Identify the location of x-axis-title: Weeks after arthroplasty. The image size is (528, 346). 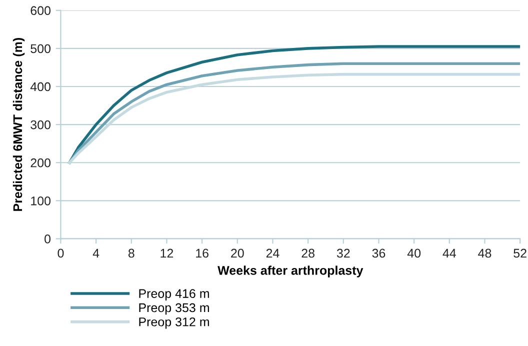
(291, 272).